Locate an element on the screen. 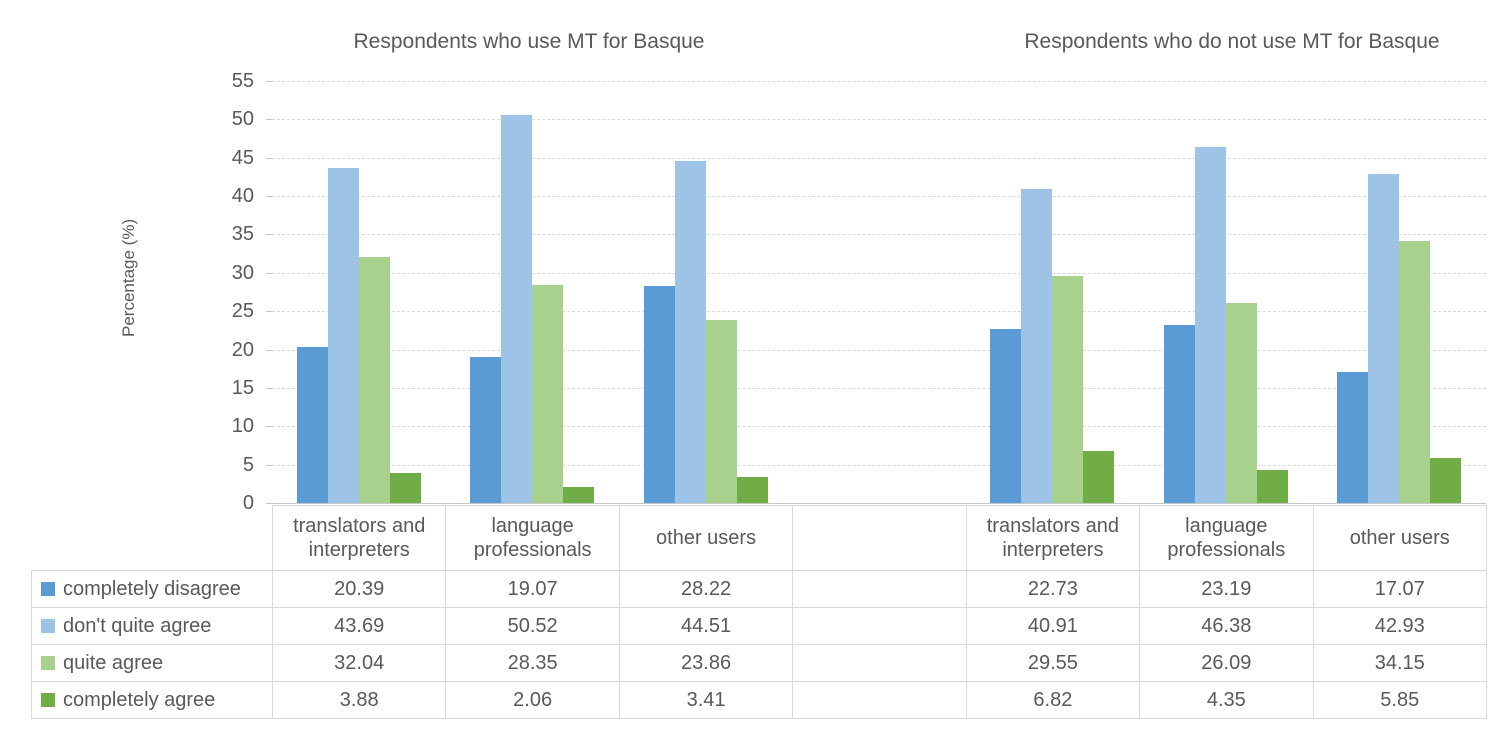 This screenshot has height=733, width=1508. value-cell: 43.69 is located at coordinates (359, 626).